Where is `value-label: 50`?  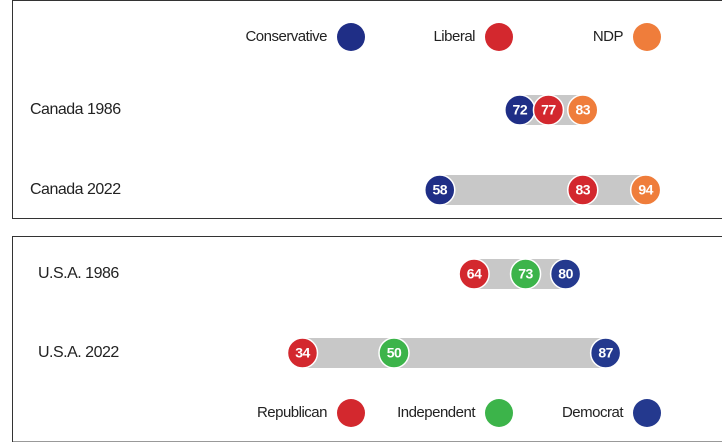
value-label: 50 is located at coordinates (394, 353).